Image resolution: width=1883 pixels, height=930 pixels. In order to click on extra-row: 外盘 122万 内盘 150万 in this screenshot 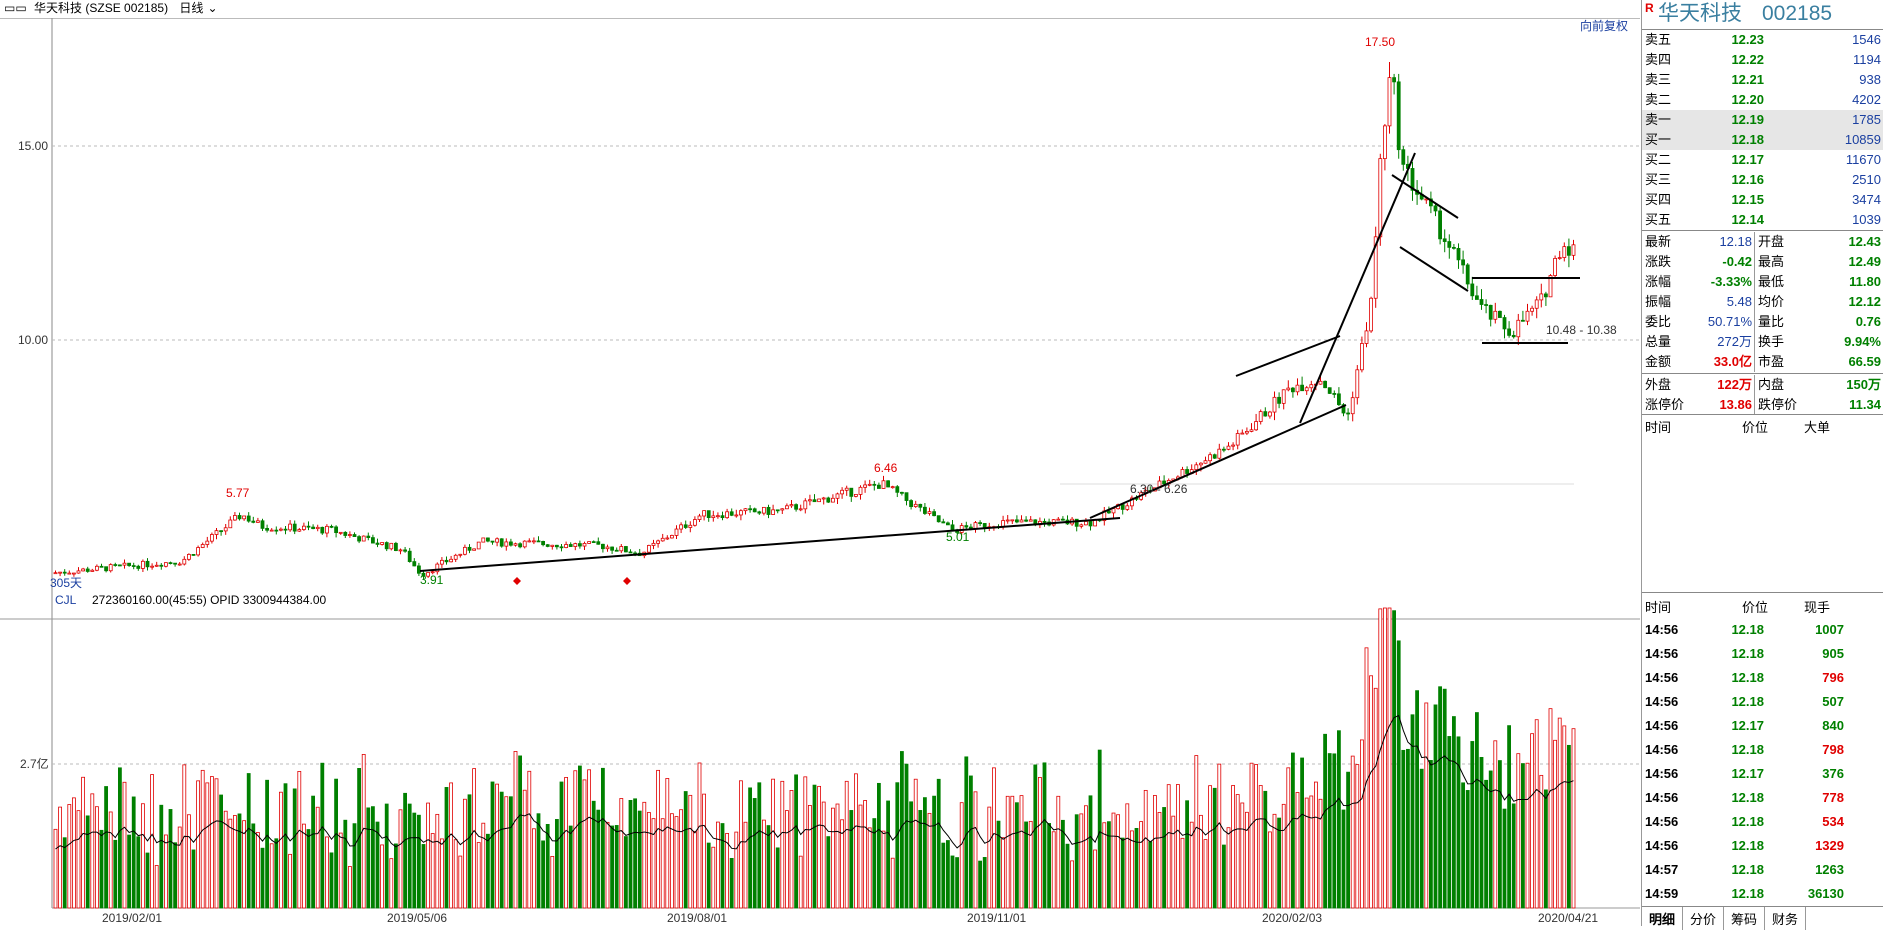, I will do `click(1762, 385)`.